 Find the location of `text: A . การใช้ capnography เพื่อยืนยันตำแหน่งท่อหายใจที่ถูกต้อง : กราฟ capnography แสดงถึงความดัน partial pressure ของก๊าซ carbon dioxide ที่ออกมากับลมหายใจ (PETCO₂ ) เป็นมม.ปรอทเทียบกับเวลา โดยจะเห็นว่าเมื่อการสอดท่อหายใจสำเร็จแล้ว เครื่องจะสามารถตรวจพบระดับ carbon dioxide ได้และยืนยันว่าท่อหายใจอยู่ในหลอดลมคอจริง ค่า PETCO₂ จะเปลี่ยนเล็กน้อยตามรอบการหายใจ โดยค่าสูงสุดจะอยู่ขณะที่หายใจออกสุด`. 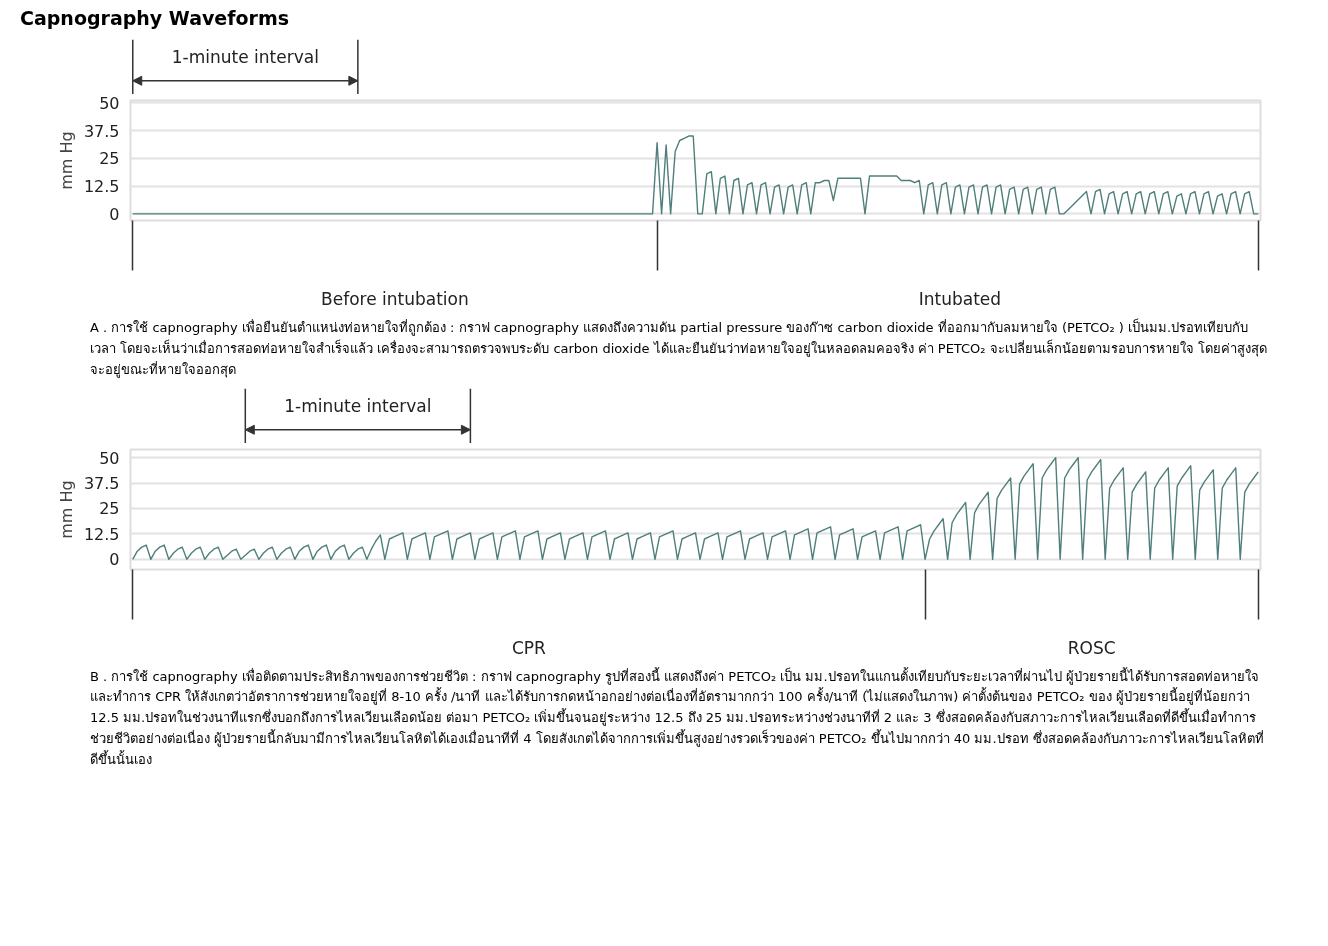

text: A . การใช้ capnography เพื่อยืนยันตำแหน่งท่อหายใจที่ถูกต้อง : กราฟ capnography แสดงถึงความดัน partial pressure ของก๊าซ carbon dioxide ที่ออกมากับลมหายใจ (PETCO₂ ) เป็นมม.ปรอทเทียบกับเวลา โดยจะเห็นว่าเมื่อการสอดท่อหายใจสำเร็จแล้ว เครื่องจะสามารถตรวจพบระดับ carbon dioxide ได้และยืนยันว่าท่อหายใจอยู่ในหลอดลมคอจริง ค่า PETCO₂ จะเปลี่ยนเล็กน้อยตามรอบการหายใจ โดยค่าสูงสุดจะอยู่ขณะที่หายใจออกสุด is located at coordinates (679, 349).